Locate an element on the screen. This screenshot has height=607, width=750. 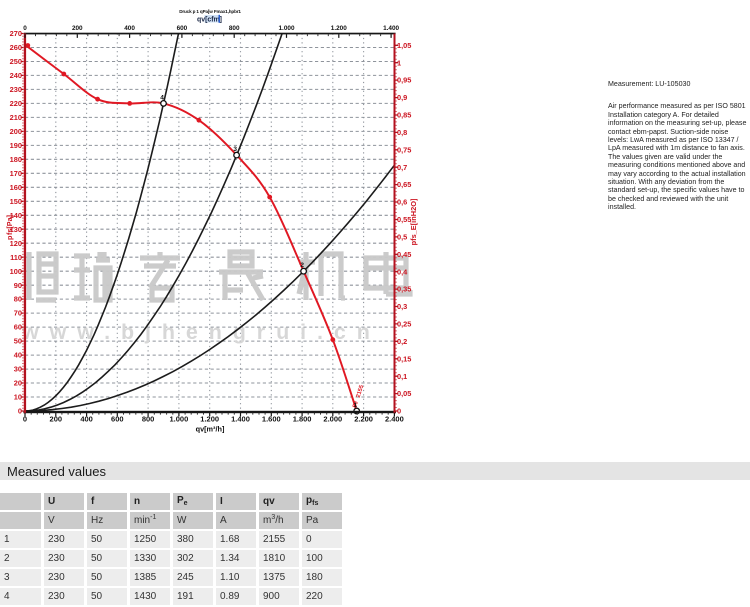
svg-text: pfs_E[inH2O] is located at coordinates (413, 221).